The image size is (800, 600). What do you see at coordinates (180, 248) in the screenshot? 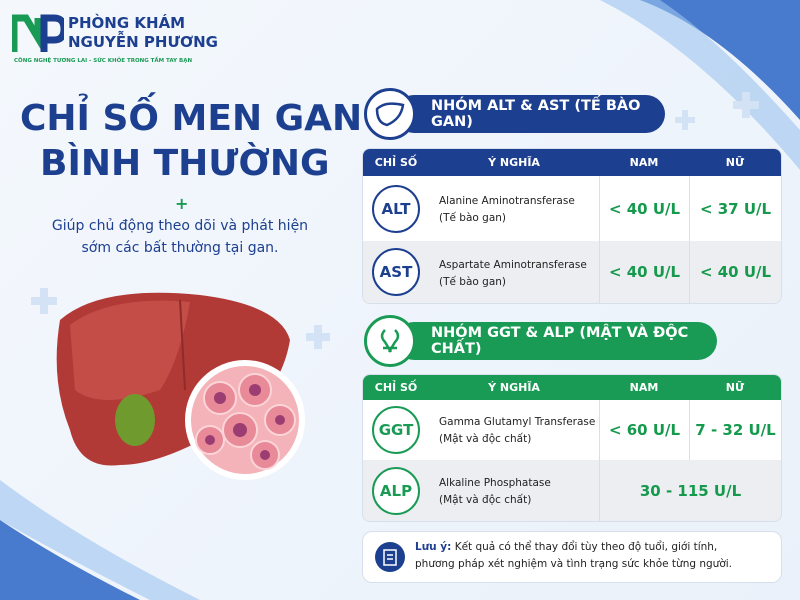
I see `subtitle-line2: sớm các bất thường tại gan.` at bounding box center [180, 248].